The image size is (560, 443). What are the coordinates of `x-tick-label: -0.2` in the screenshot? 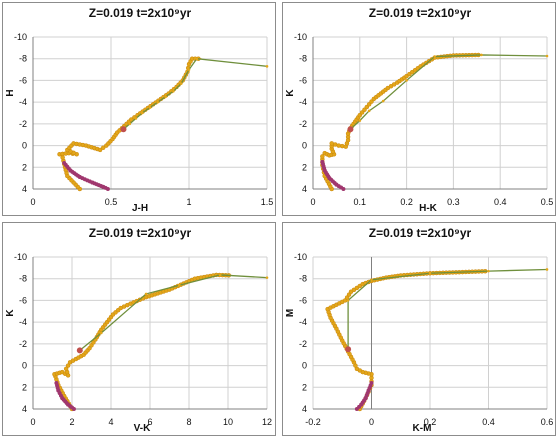 It's located at (313, 422).